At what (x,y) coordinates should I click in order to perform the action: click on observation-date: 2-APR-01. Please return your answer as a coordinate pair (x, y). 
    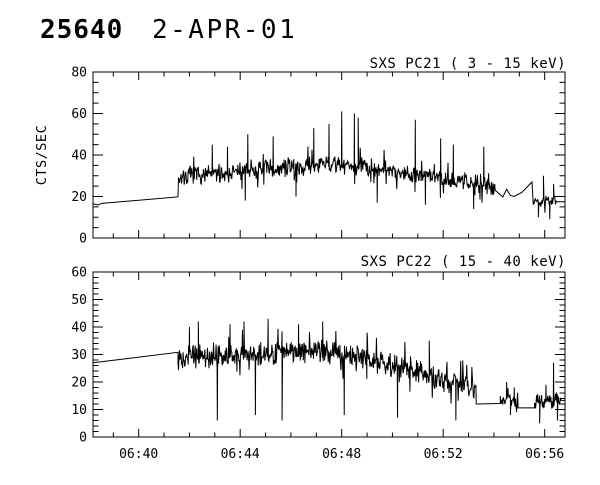
    Looking at the image, I should click on (224, 30).